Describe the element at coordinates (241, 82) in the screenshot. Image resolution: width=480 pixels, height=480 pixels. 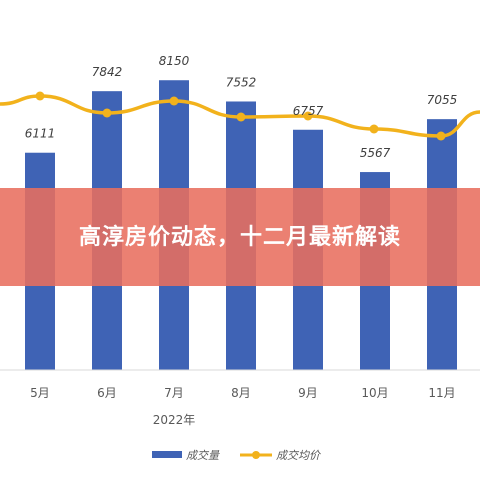
I see `bar-value-label: 7552` at that location.